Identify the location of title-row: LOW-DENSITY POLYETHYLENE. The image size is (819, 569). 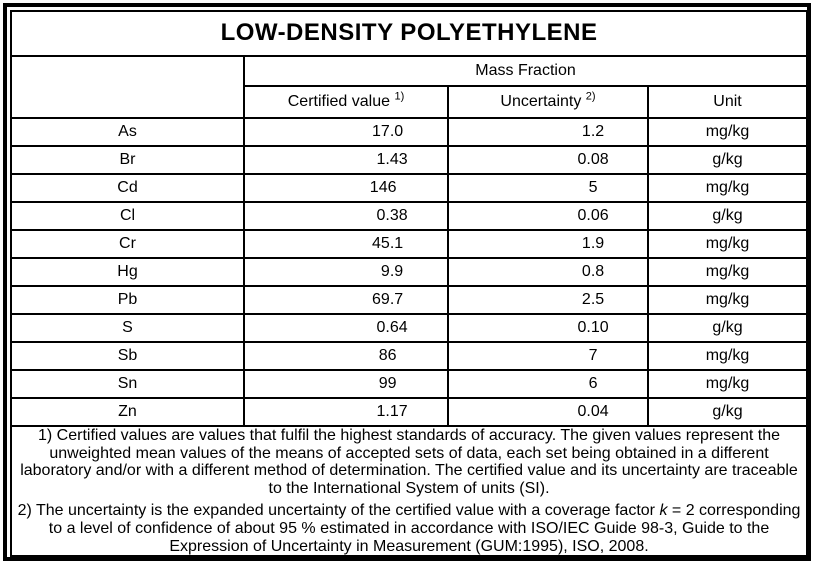
(409, 33).